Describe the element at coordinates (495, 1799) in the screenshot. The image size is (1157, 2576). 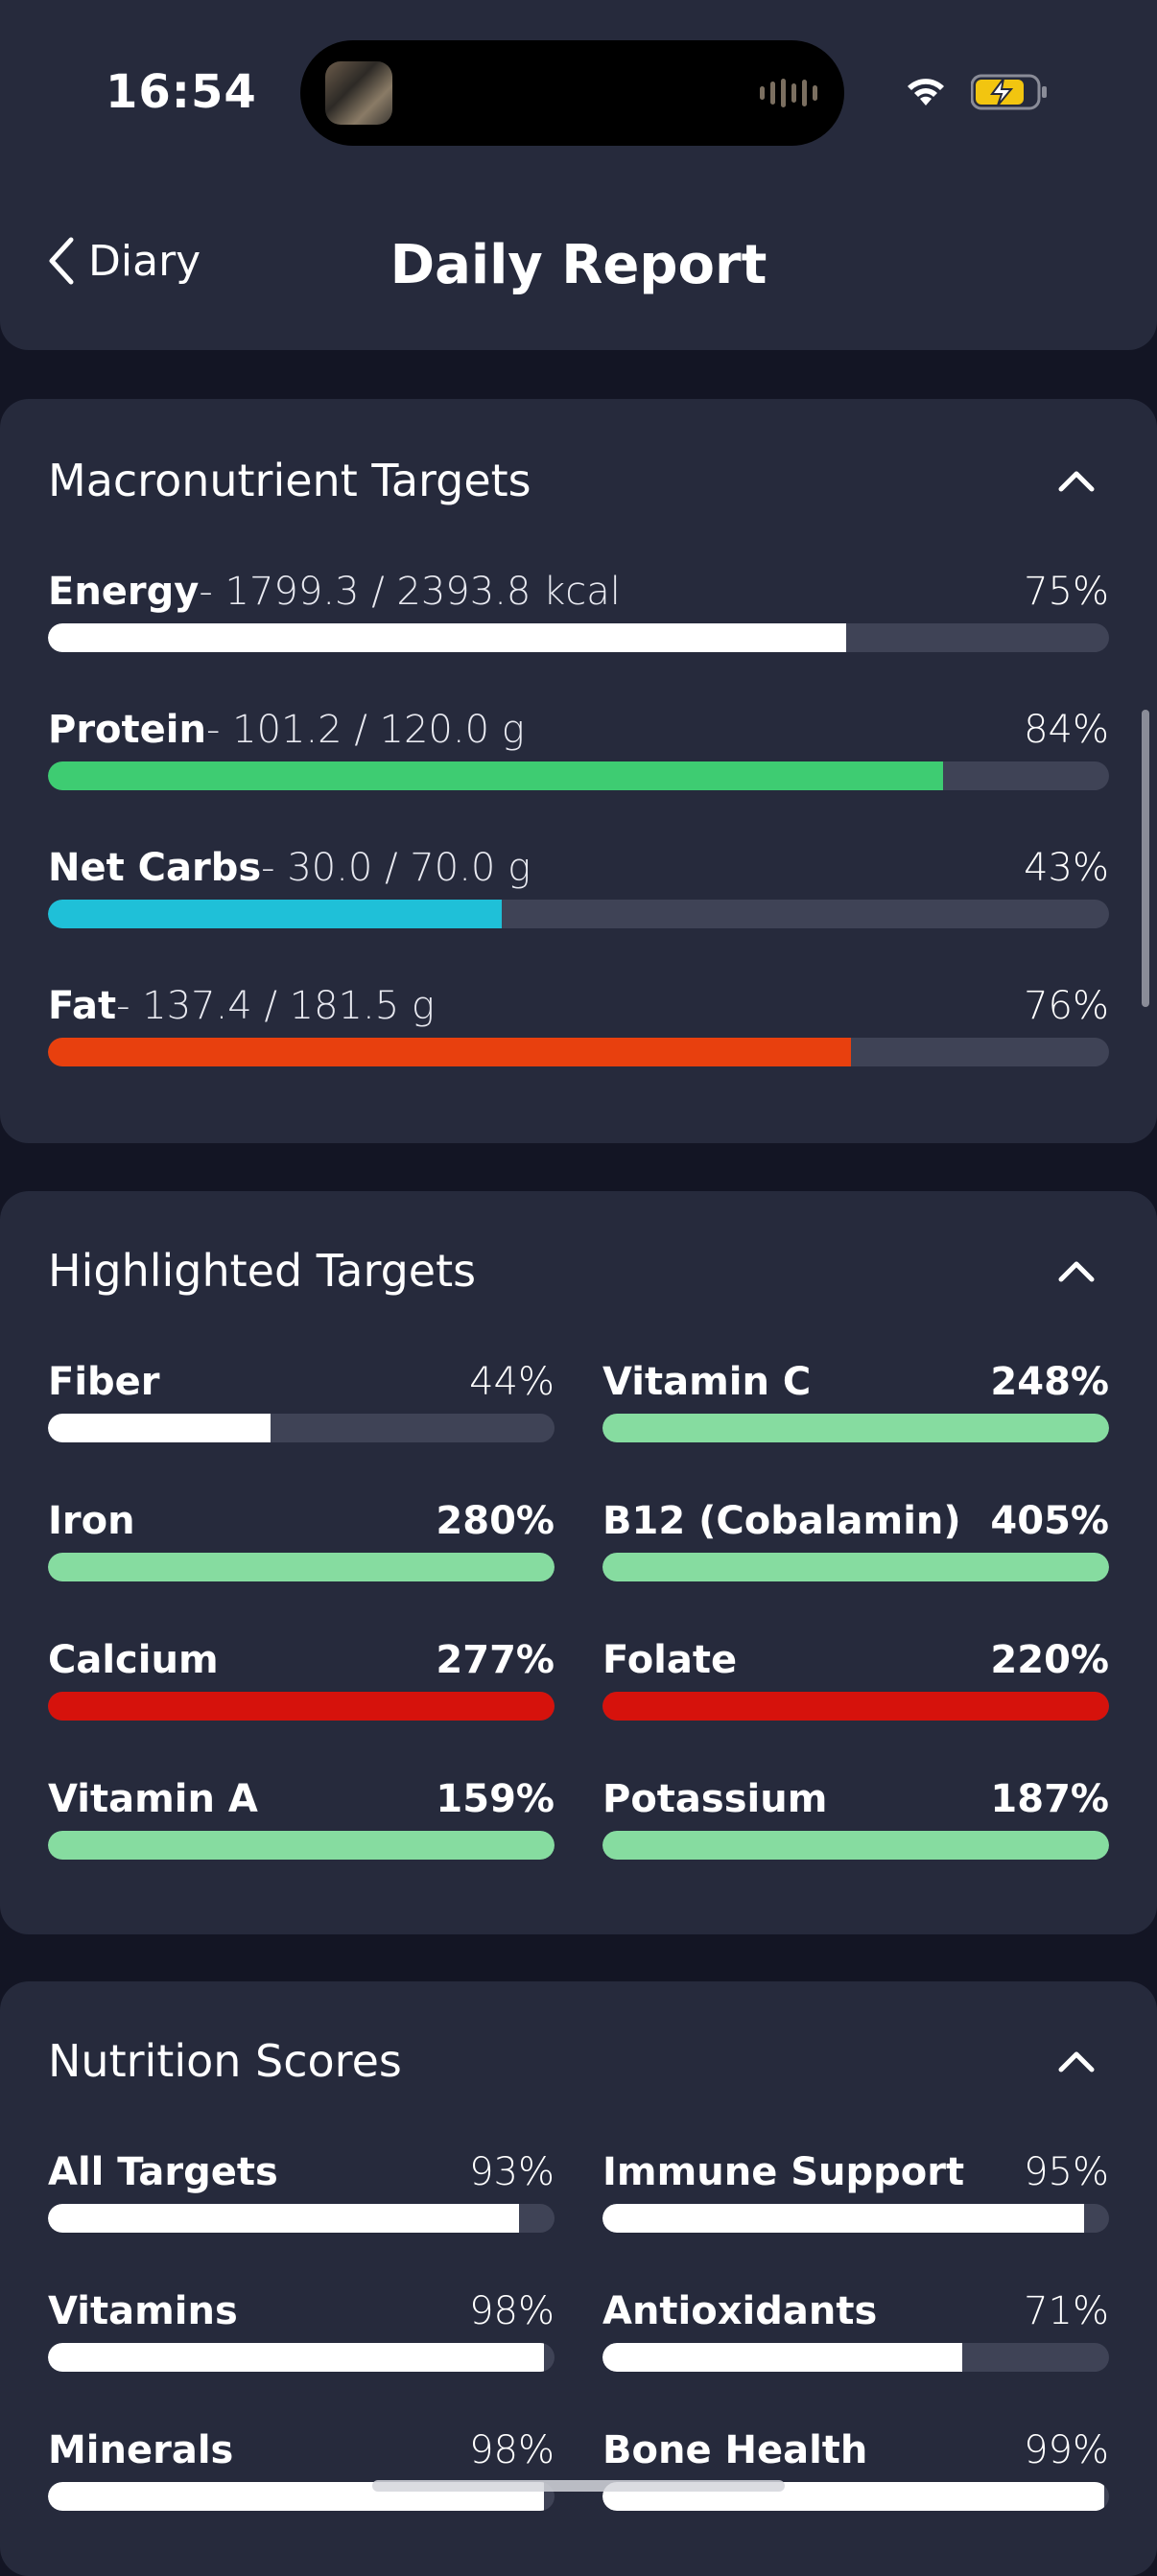
I see `highlighted-percent: 159%` at that location.